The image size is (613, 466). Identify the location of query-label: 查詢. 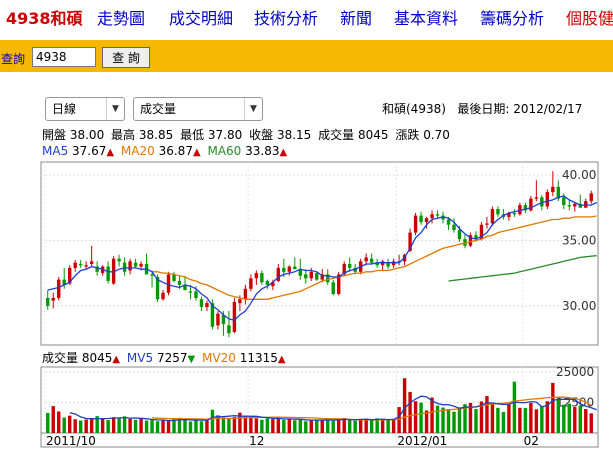
(13, 59).